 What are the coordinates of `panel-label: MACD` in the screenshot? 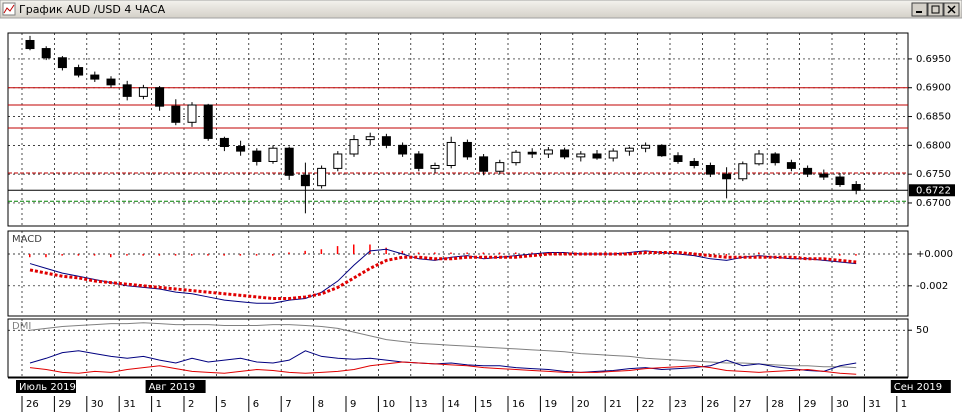 It's located at (27, 239).